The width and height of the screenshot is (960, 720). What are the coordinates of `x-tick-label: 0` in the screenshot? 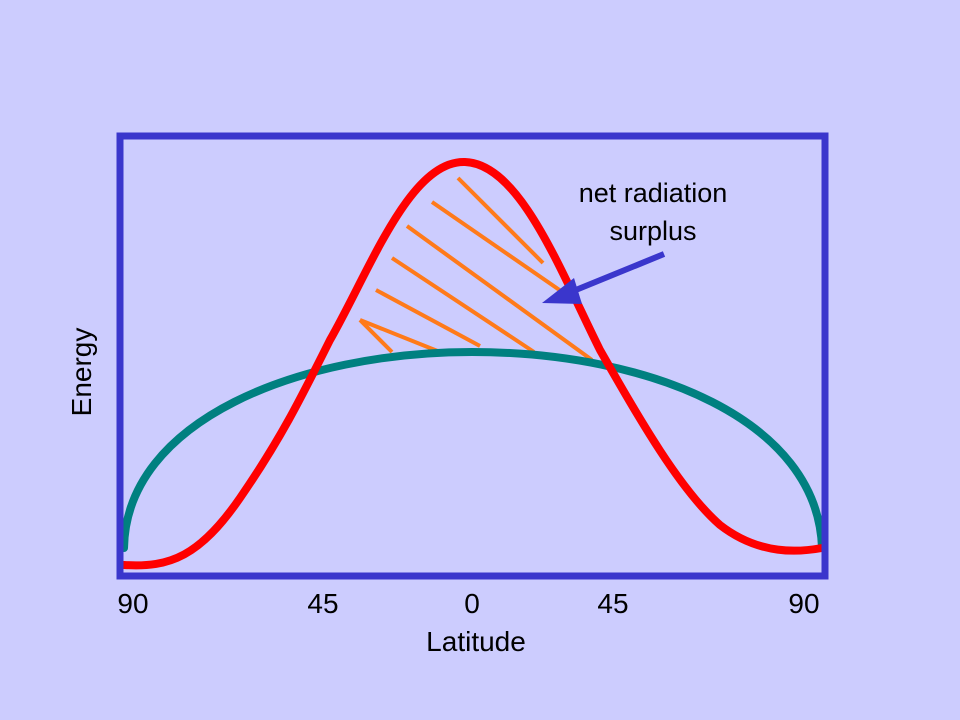 It's located at (472, 603).